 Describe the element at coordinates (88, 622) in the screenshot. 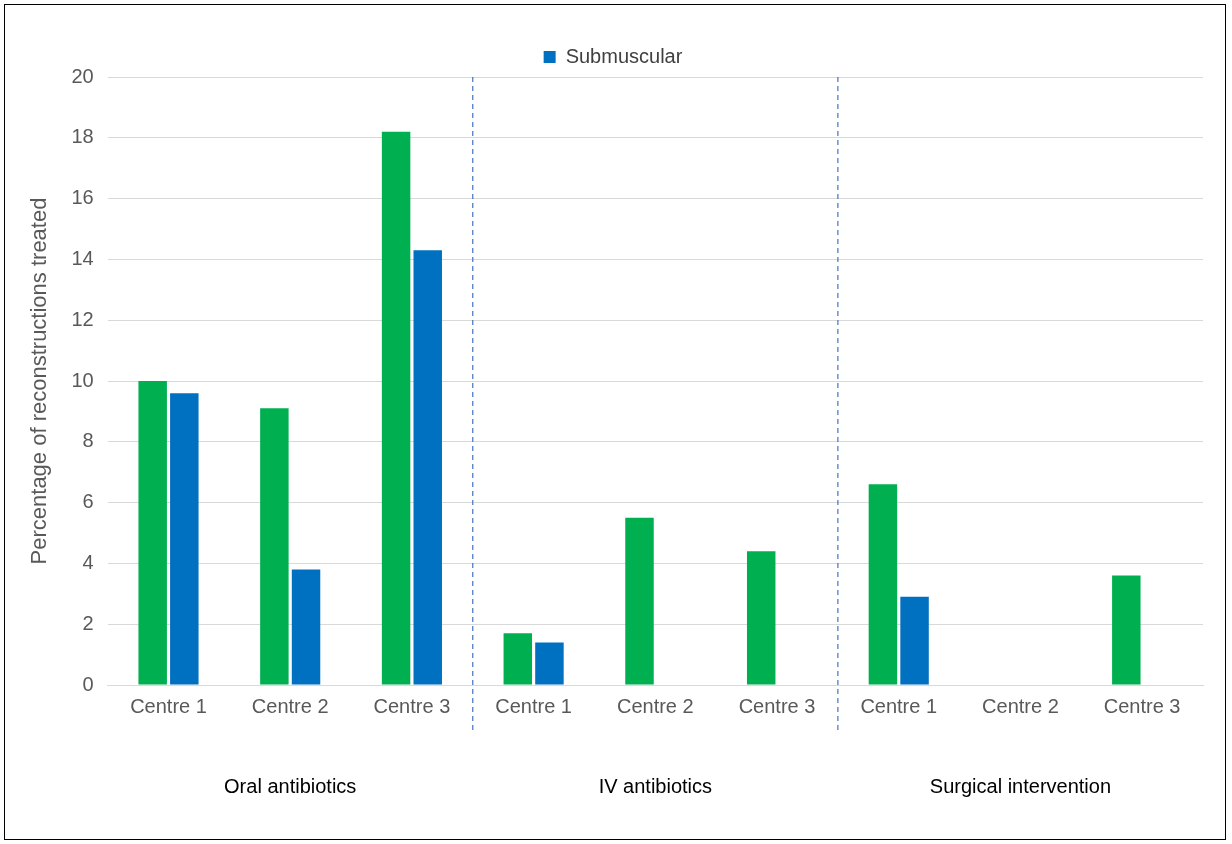

I see `y-tick-label: 2` at that location.